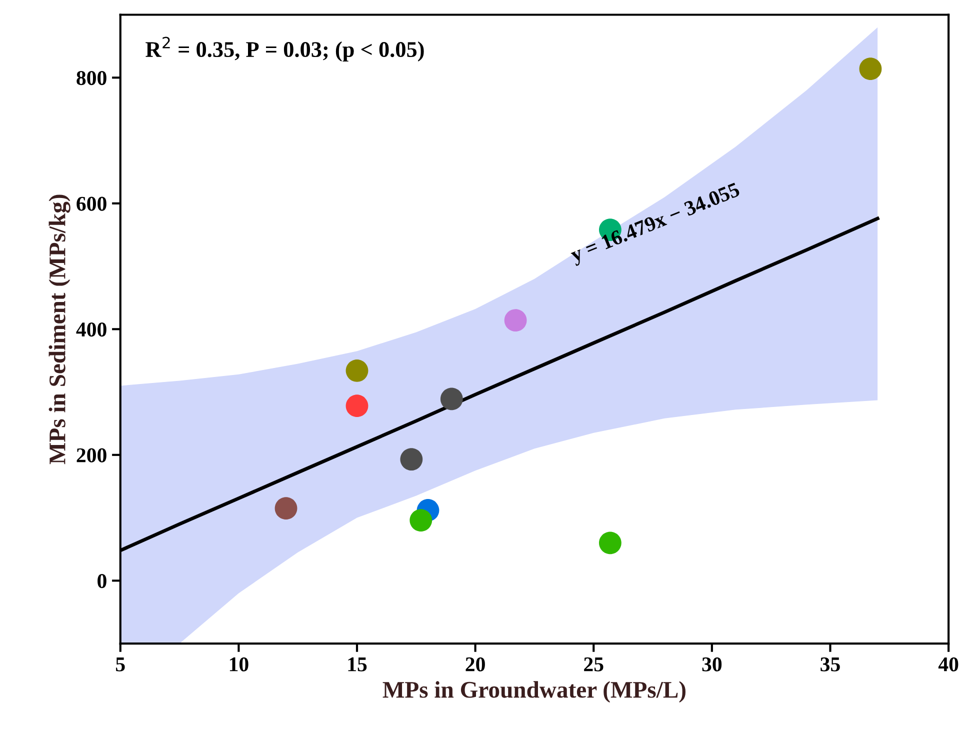 The height and width of the screenshot is (738, 963). What do you see at coordinates (91, 78) in the screenshot?
I see `y-tick-label: 800` at bounding box center [91, 78].